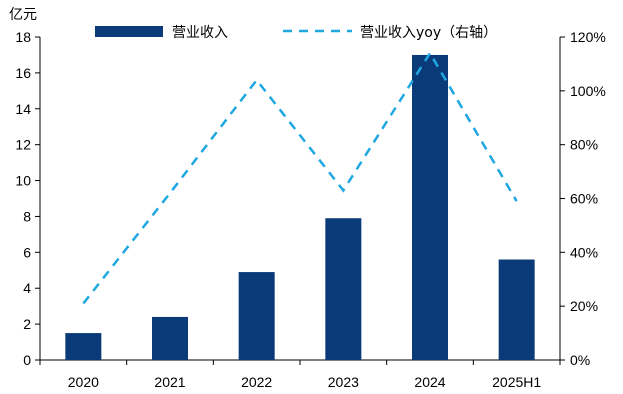  Describe the element at coordinates (23, 181) in the screenshot. I see `left-axis-tick-label: 10` at that location.